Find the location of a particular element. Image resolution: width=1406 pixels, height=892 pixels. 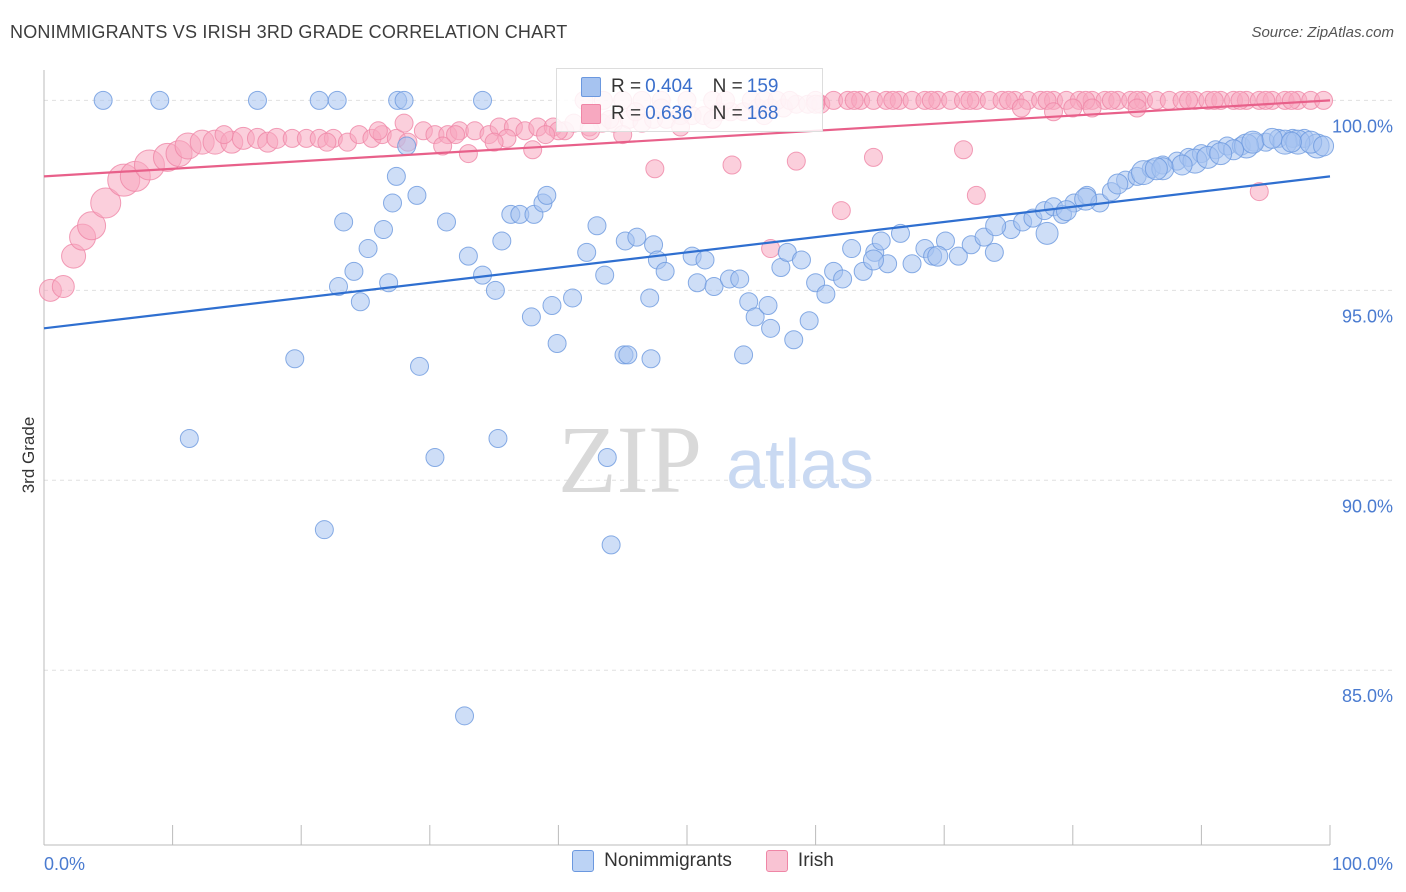

stats-n-value: 159 is located at coordinates (762, 86).